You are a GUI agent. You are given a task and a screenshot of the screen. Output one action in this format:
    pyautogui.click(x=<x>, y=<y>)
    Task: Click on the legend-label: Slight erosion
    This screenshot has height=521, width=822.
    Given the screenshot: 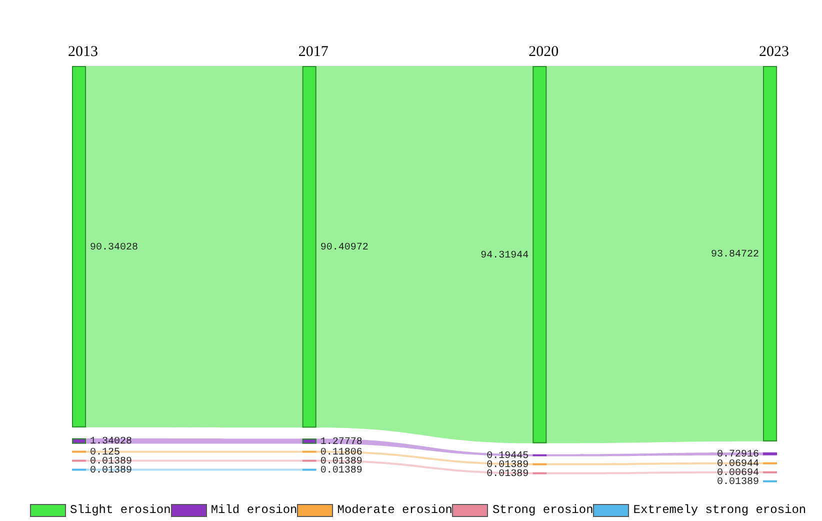 What is the action you would take?
    pyautogui.click(x=120, y=510)
    